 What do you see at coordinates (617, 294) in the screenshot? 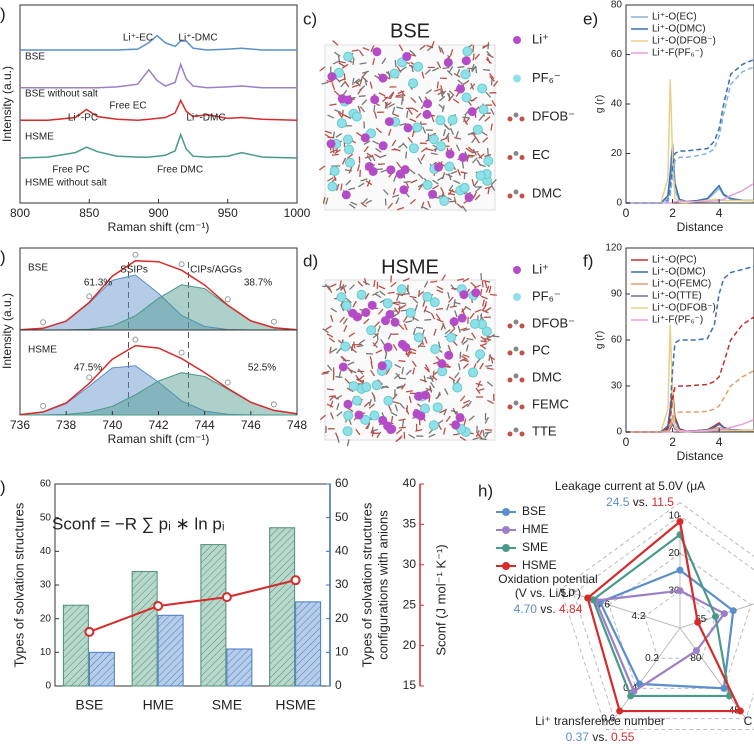
I see `y-tick-label: 90` at bounding box center [617, 294].